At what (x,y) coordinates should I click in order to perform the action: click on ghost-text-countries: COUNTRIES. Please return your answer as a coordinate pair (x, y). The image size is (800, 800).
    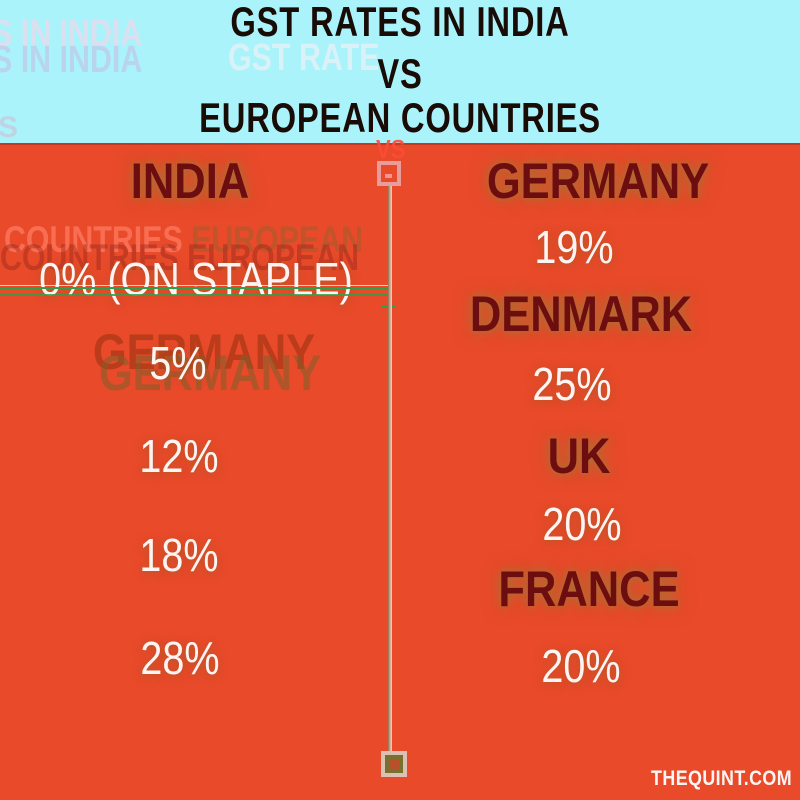
    Looking at the image, I should click on (93, 239).